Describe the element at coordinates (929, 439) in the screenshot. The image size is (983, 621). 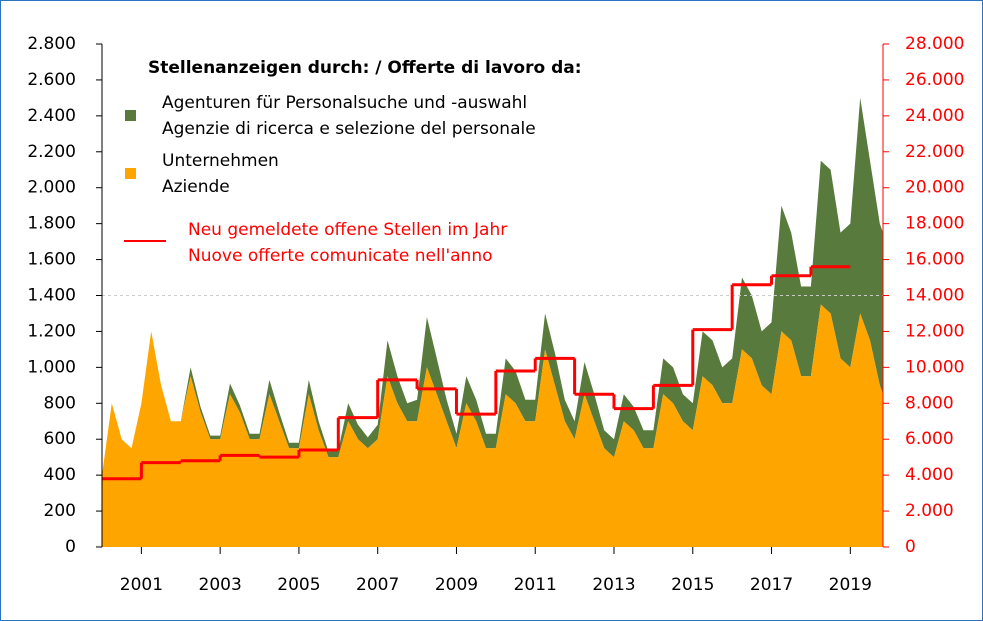
I see `y2-tick-label: 6.000` at that location.